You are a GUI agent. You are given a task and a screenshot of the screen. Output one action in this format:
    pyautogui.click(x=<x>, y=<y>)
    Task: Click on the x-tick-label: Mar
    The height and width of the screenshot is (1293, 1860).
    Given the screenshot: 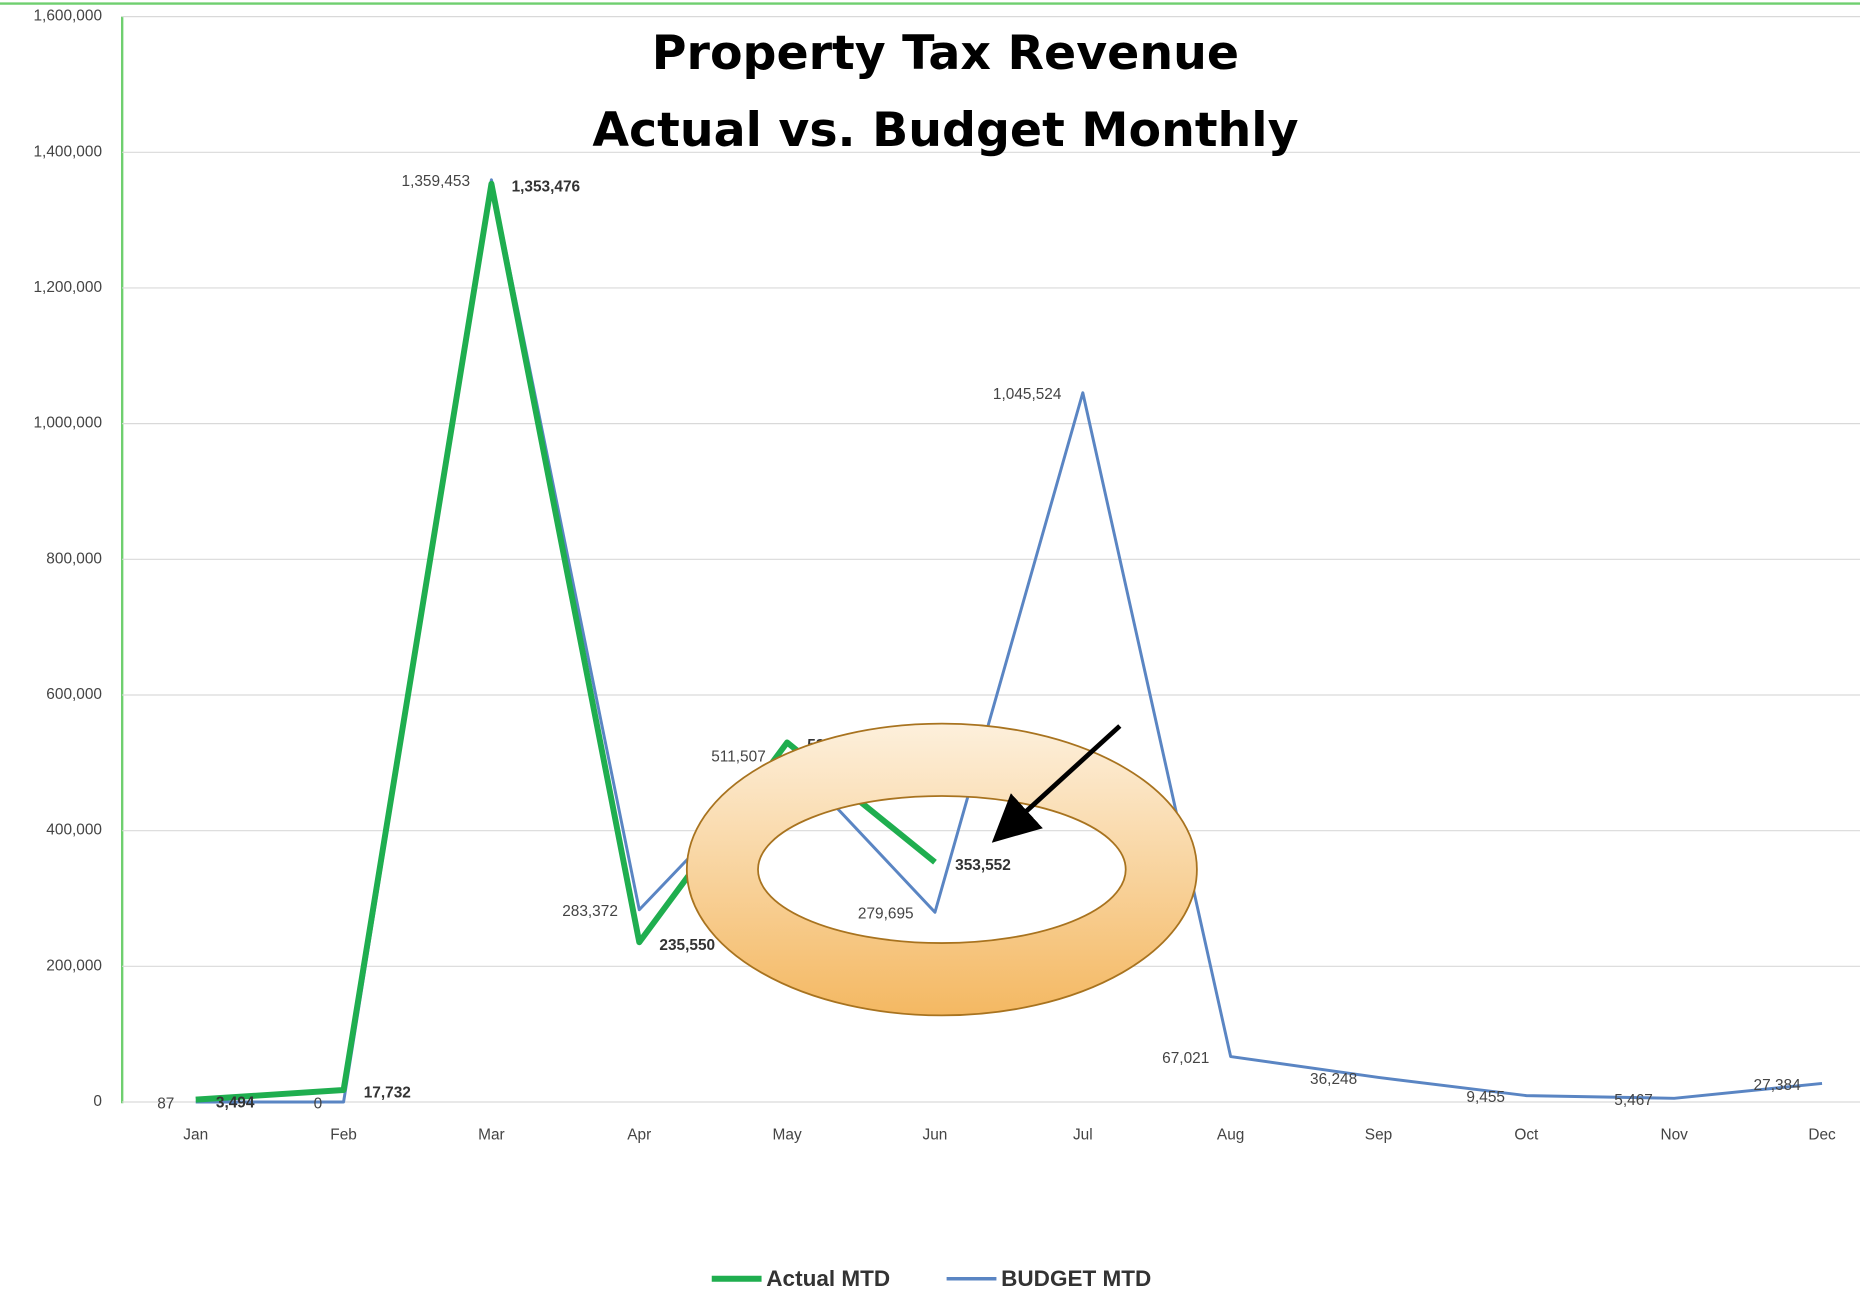 What is the action you would take?
    pyautogui.click(x=491, y=1134)
    